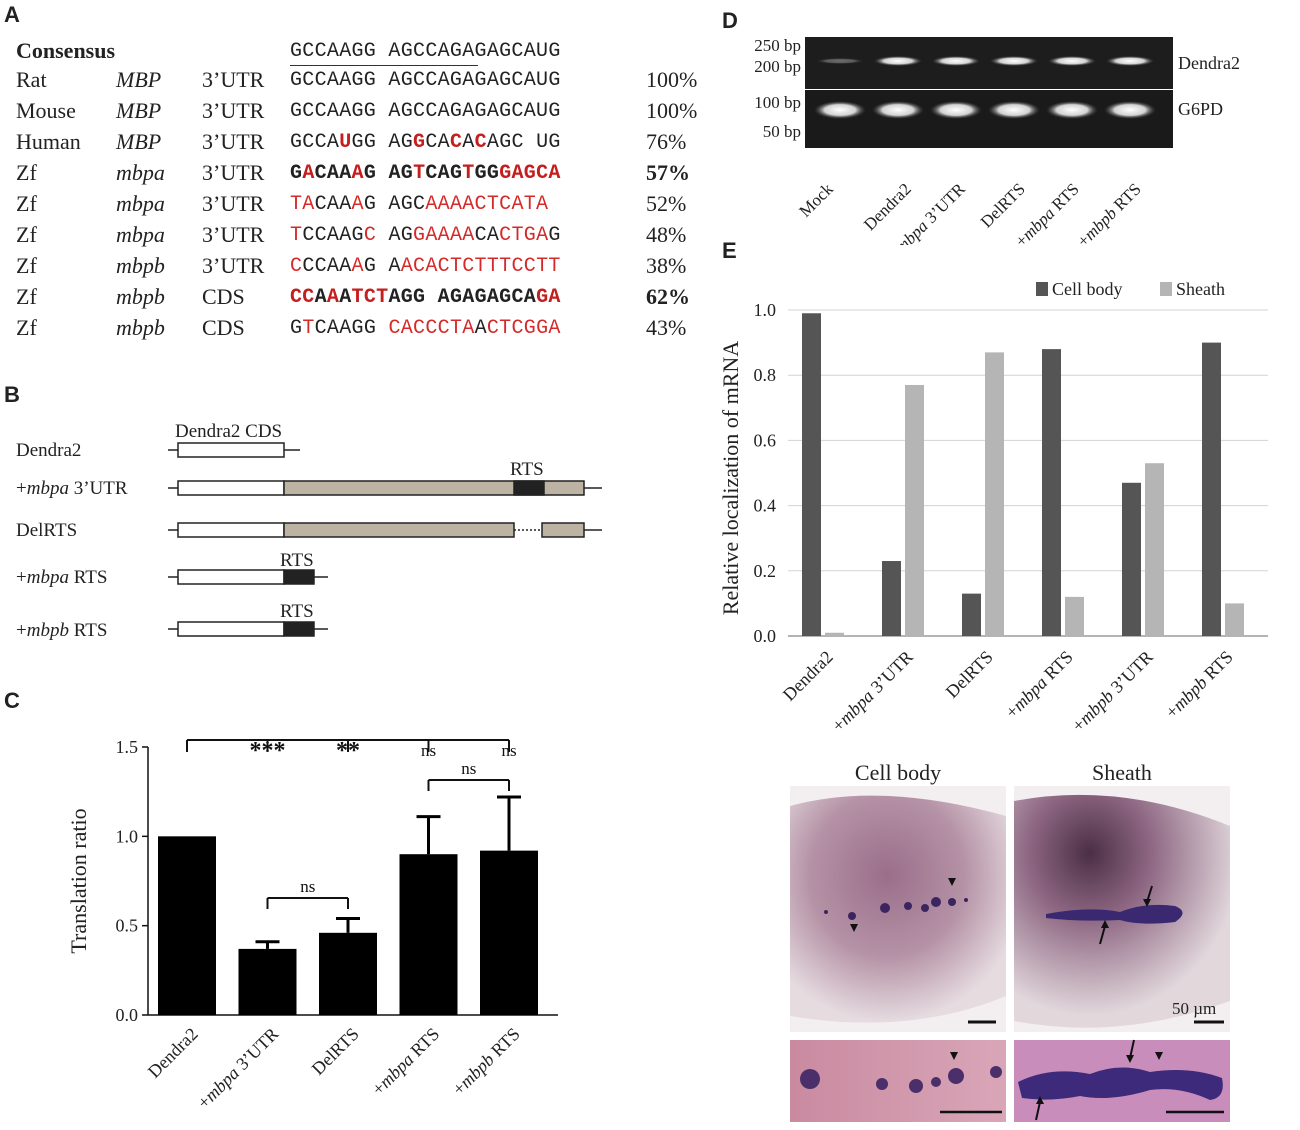  What do you see at coordinates (487, 204) in the screenshot?
I see `sequence-segment: AAAACTCATA` at bounding box center [487, 204].